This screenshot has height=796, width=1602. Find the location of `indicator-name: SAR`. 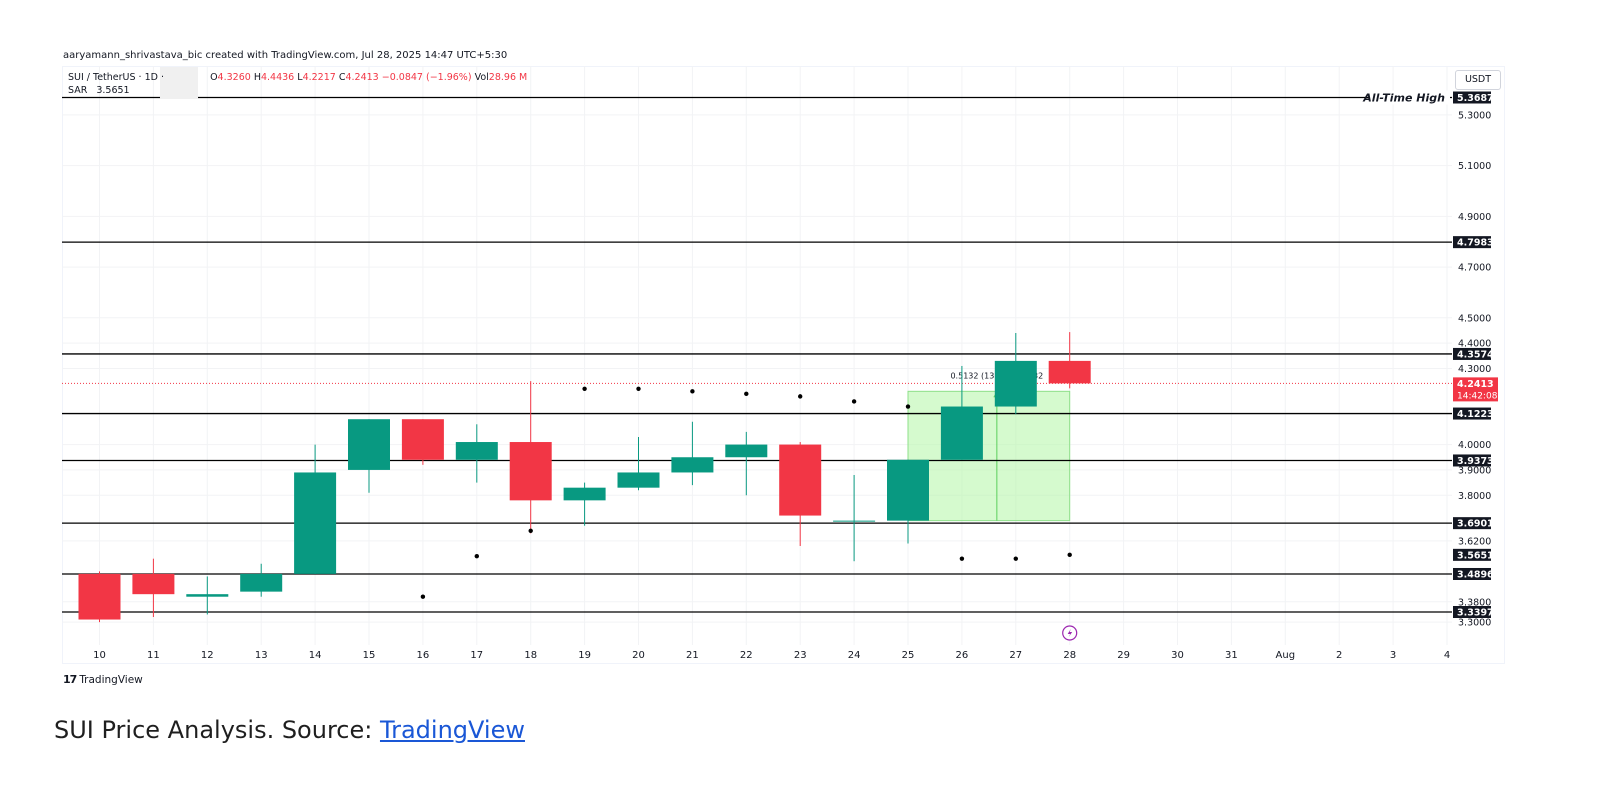

indicator-name: SAR is located at coordinates (78, 90).